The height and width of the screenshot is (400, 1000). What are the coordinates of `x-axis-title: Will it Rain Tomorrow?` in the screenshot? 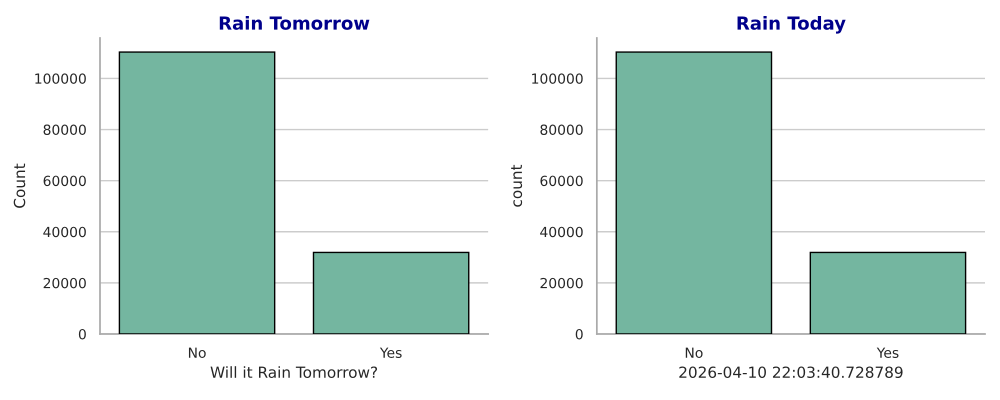 It's located at (294, 372).